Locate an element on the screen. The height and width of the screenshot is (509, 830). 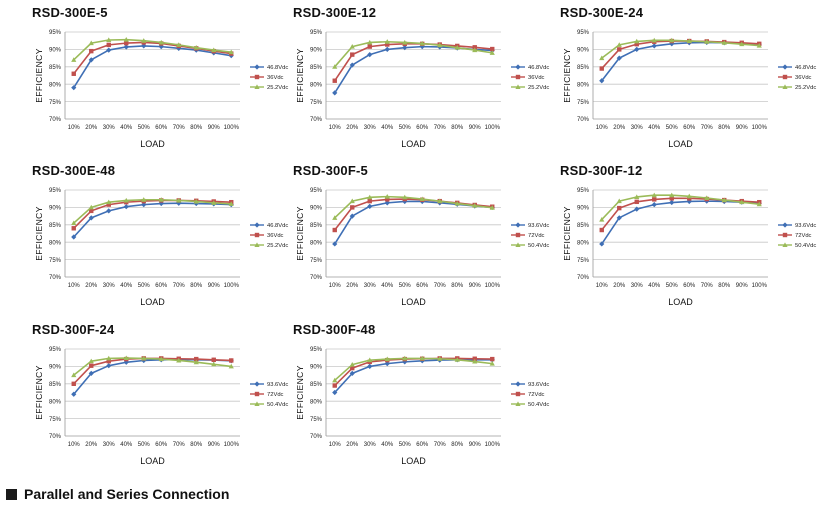
y-tick-label: 70% is located at coordinates (55, 437).